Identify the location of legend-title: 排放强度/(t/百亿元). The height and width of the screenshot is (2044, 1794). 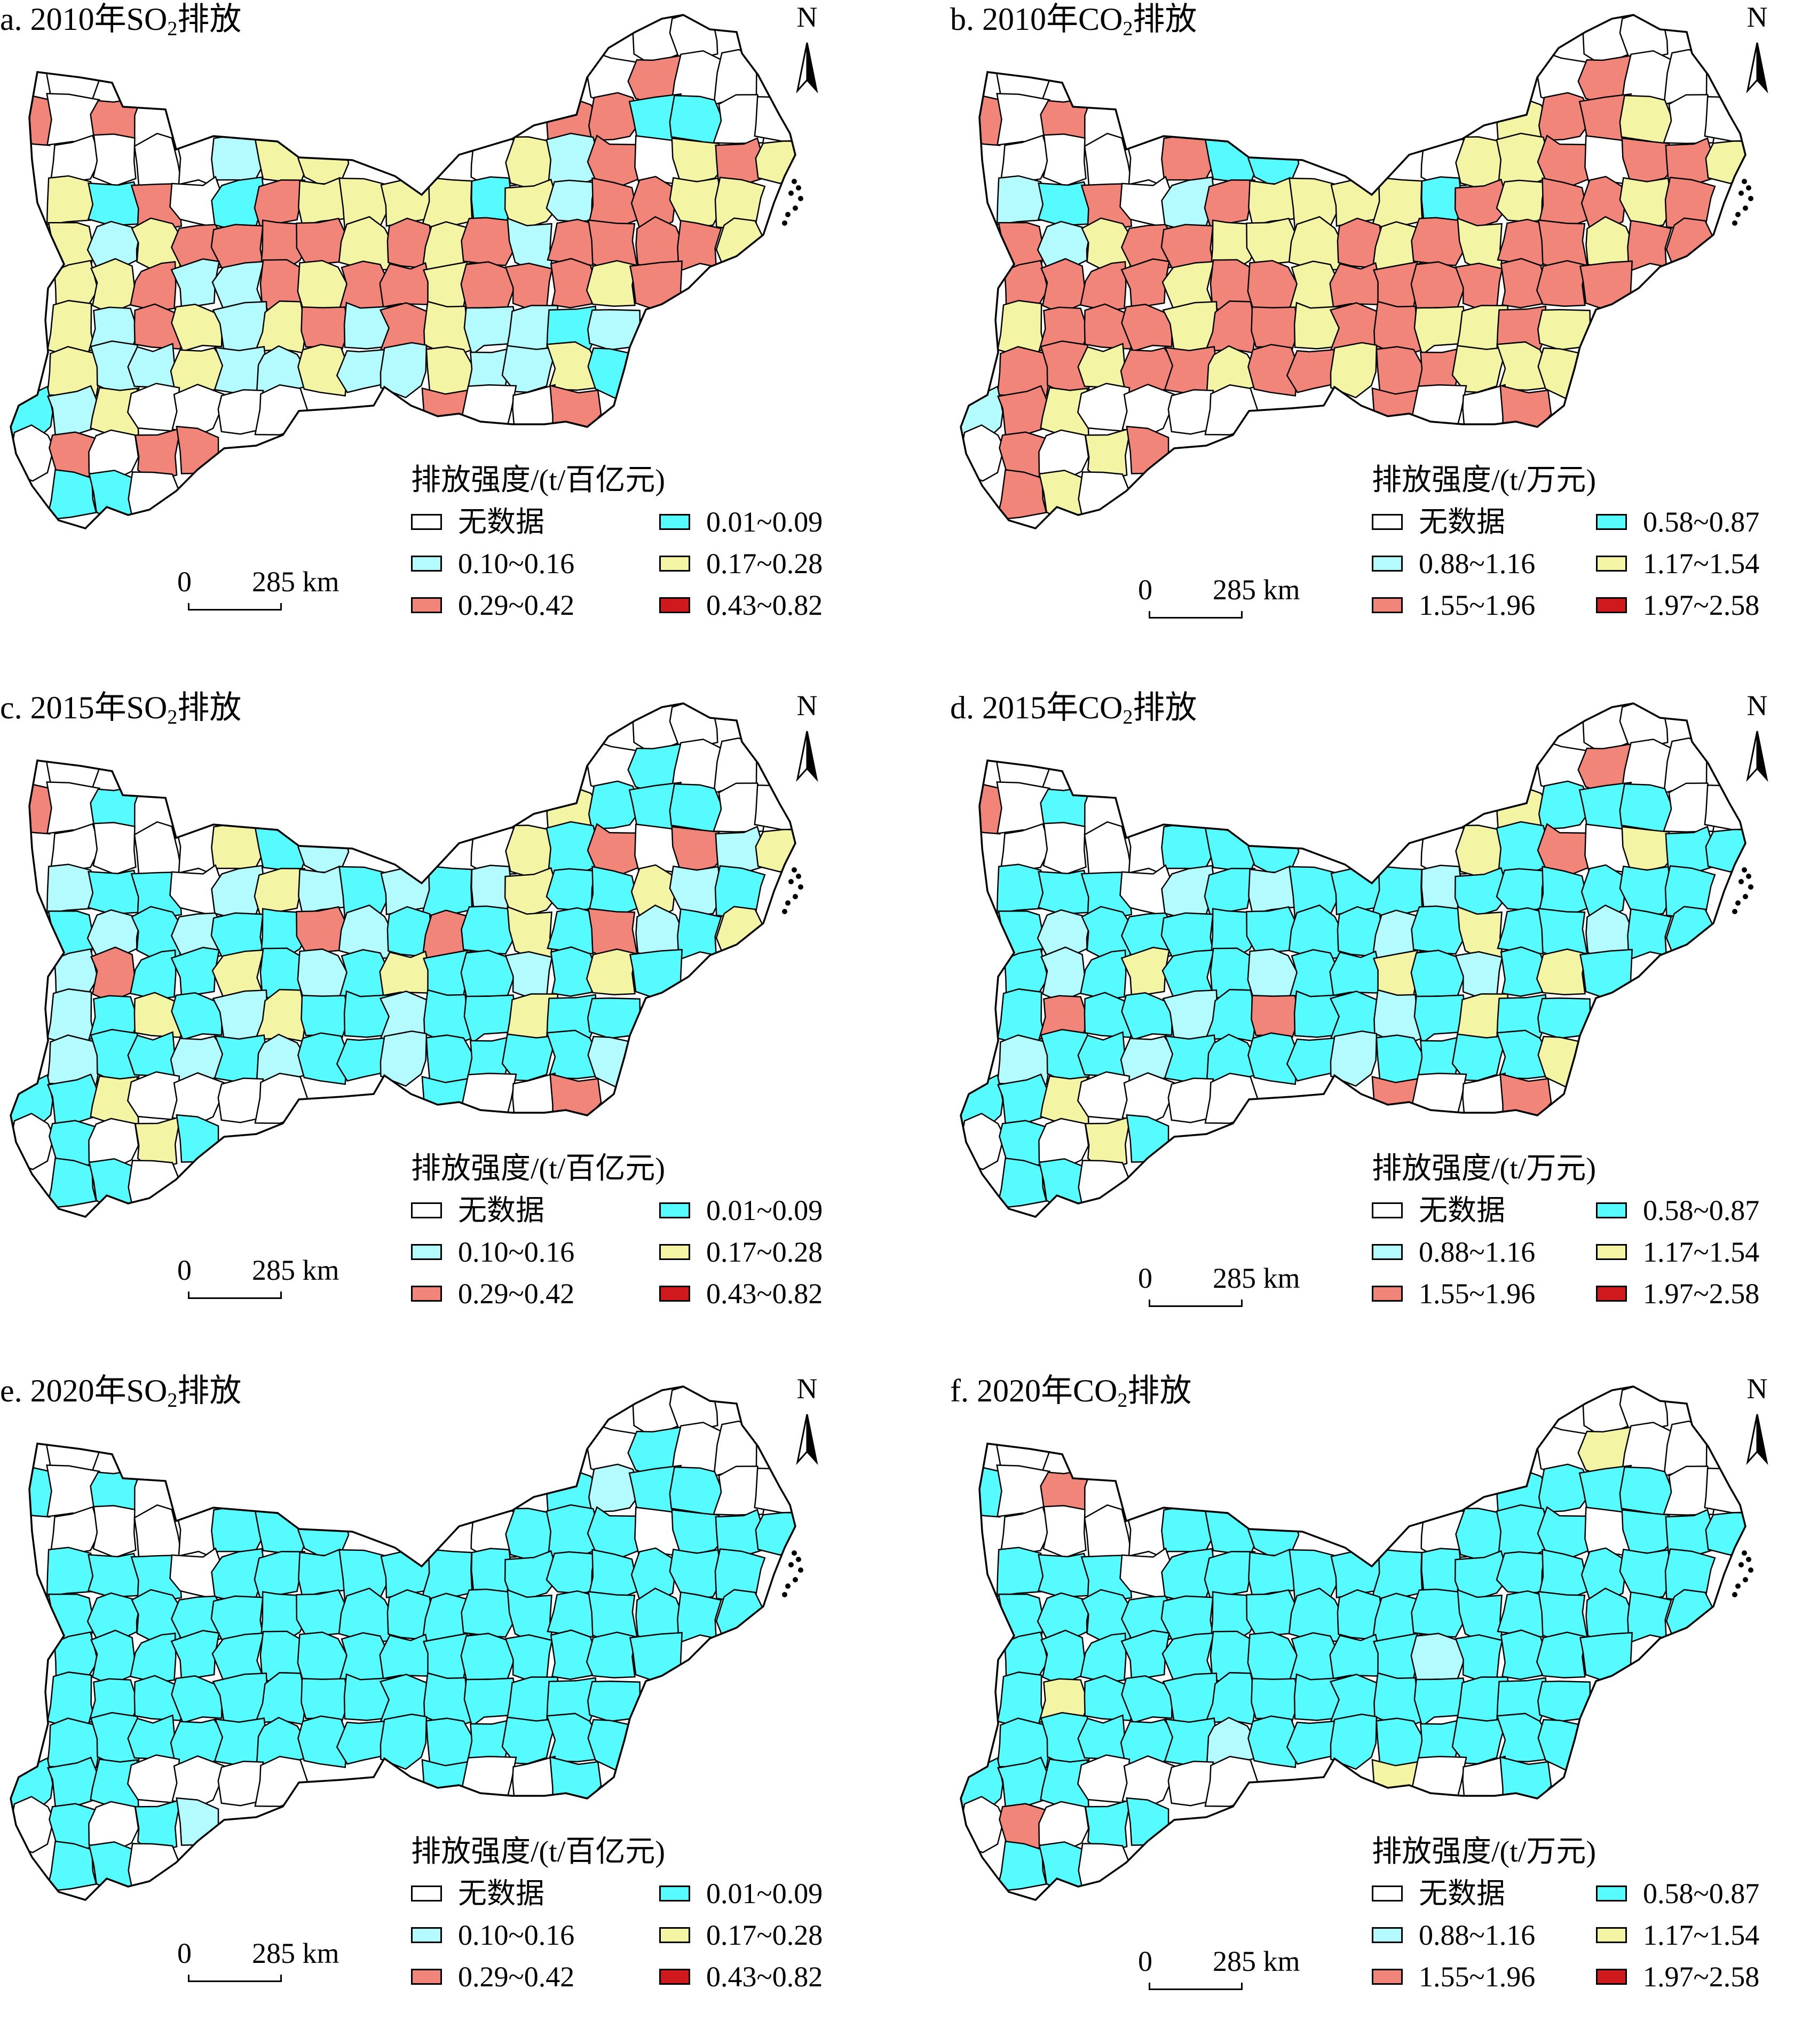
(538, 1852).